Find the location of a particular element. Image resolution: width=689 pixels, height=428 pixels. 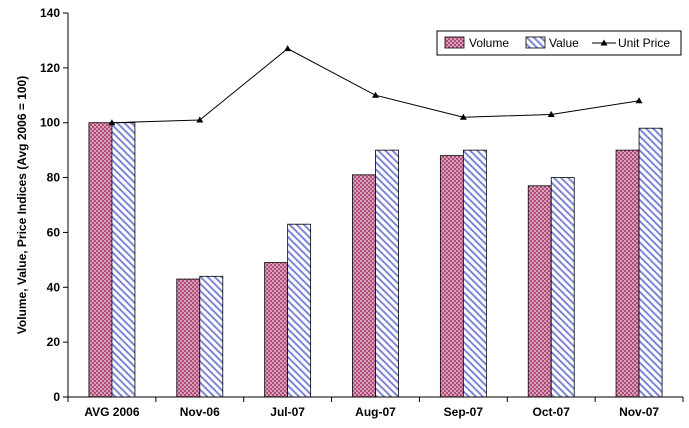

legend: Volume Value Unit Price is located at coordinates (559, 43).